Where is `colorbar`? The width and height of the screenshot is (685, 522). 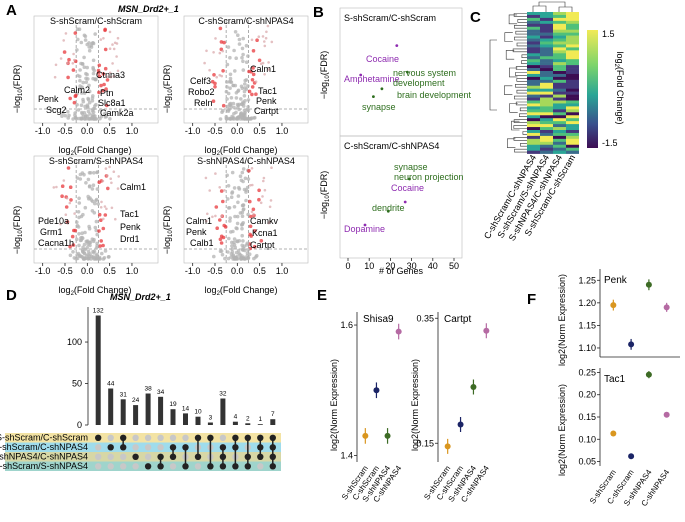 colorbar is located at coordinates (592, 89).